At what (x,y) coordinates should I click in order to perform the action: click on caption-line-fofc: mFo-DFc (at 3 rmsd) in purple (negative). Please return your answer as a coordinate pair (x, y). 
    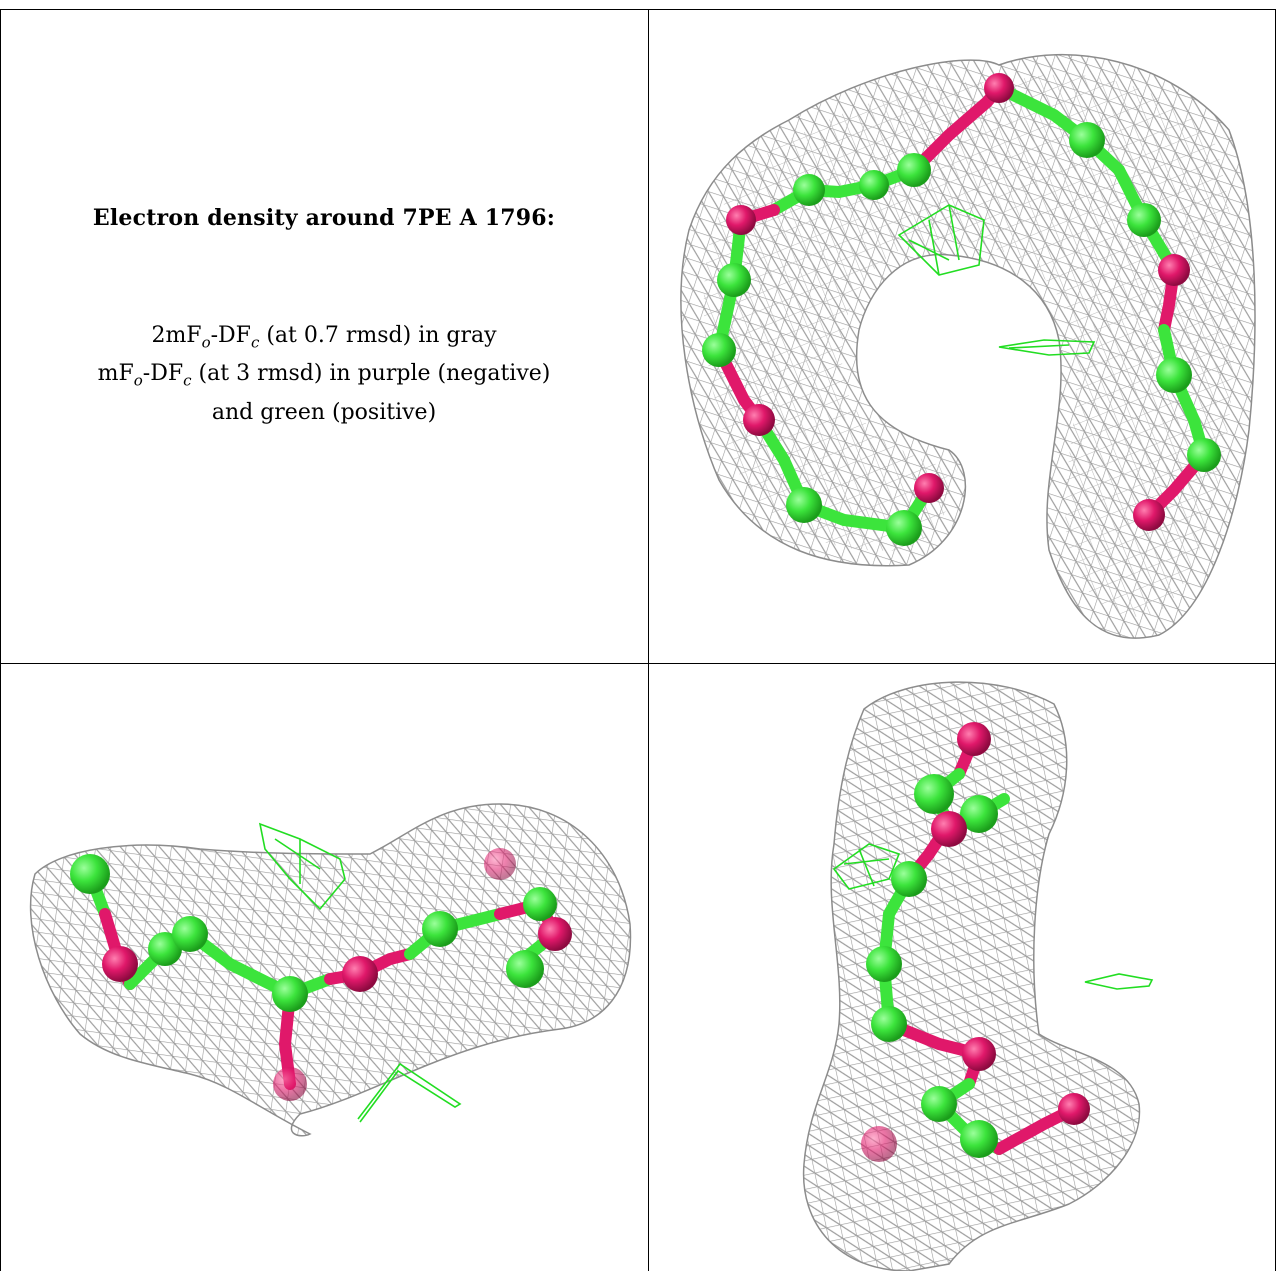
    Looking at the image, I should click on (324, 375).